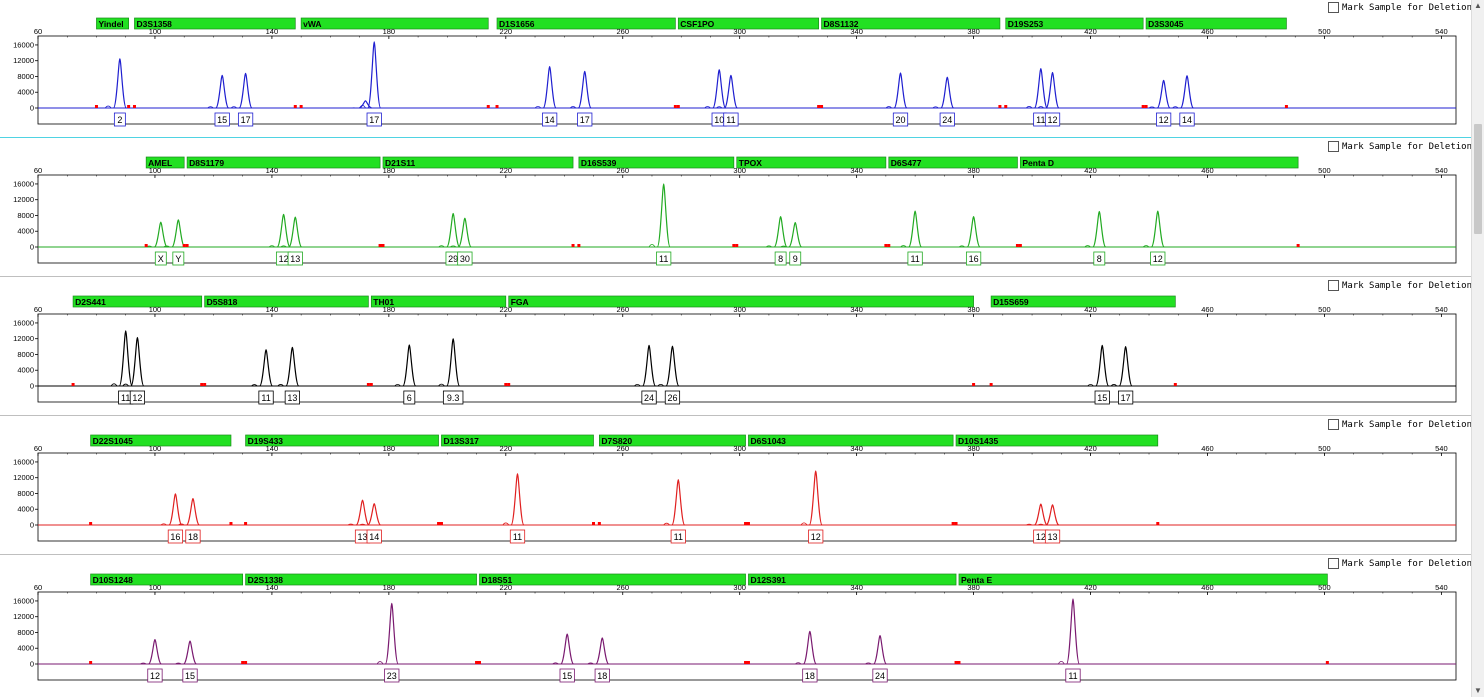  Describe the element at coordinates (1478, 690) in the screenshot. I see `scroll-down-arrow-icon: ▼` at that location.